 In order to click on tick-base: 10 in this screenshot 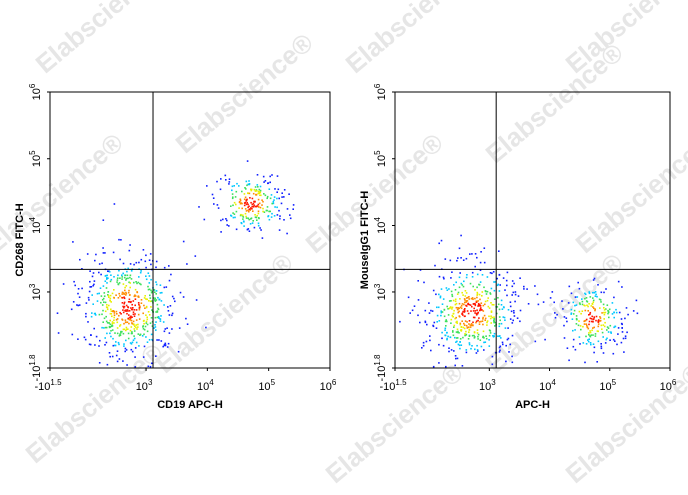, I will do `click(485, 387)`.